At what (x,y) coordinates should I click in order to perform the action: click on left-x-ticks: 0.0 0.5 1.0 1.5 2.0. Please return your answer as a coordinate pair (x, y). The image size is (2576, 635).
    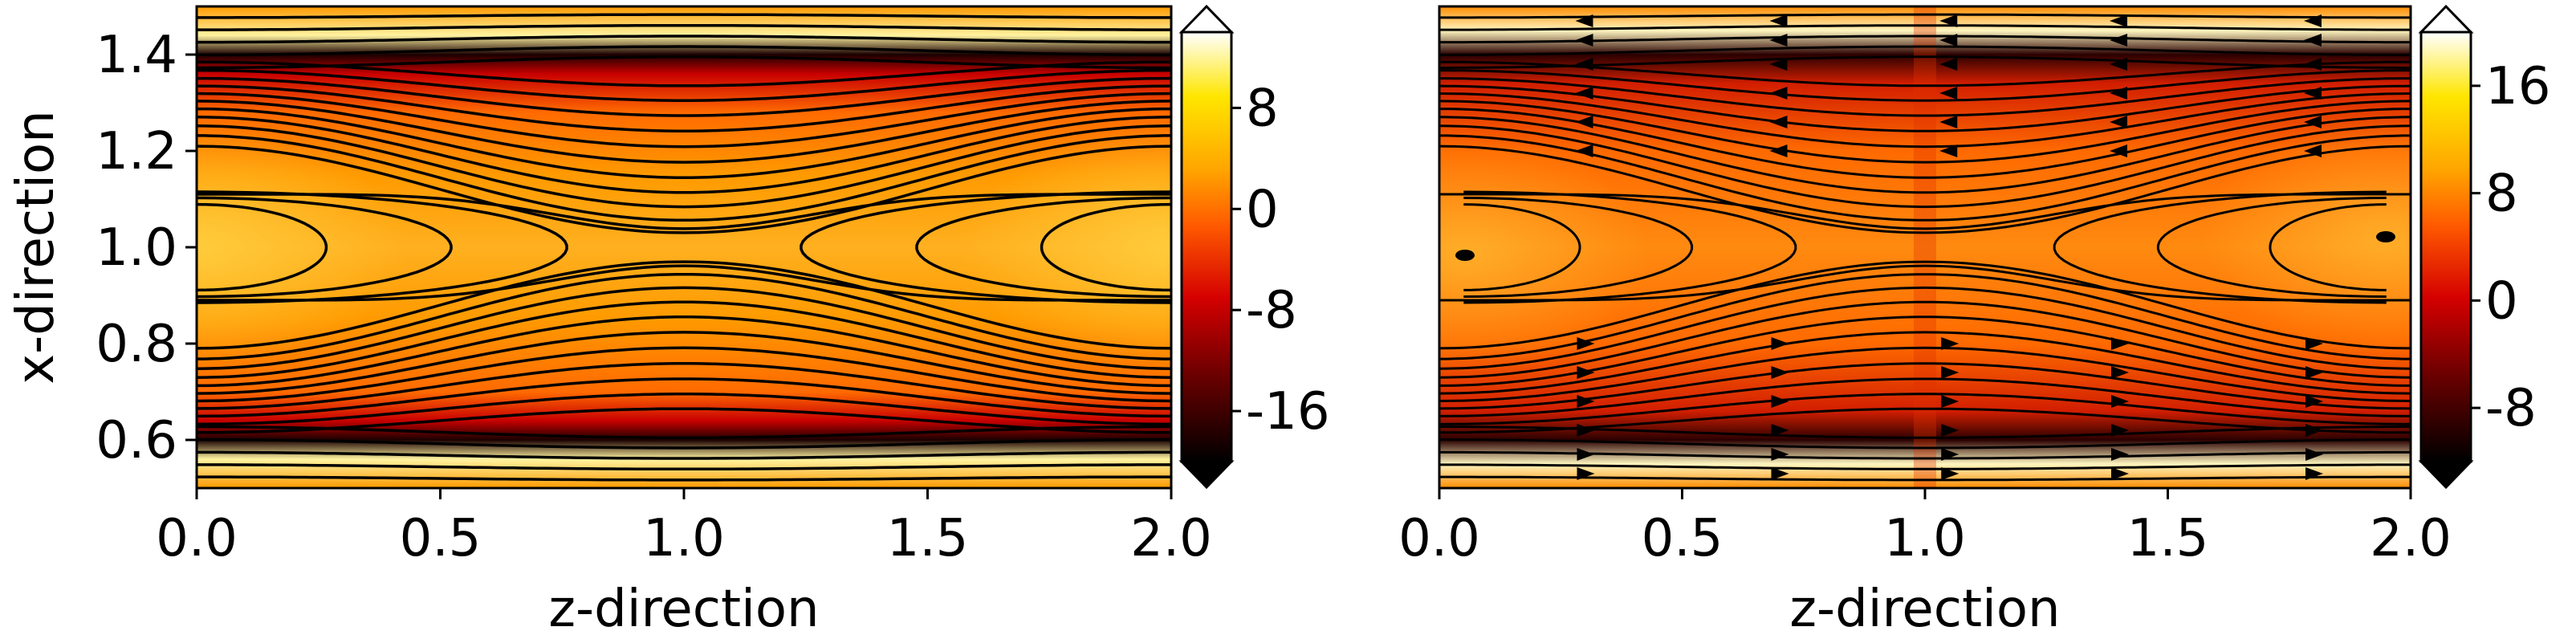
    Looking at the image, I should click on (684, 528).